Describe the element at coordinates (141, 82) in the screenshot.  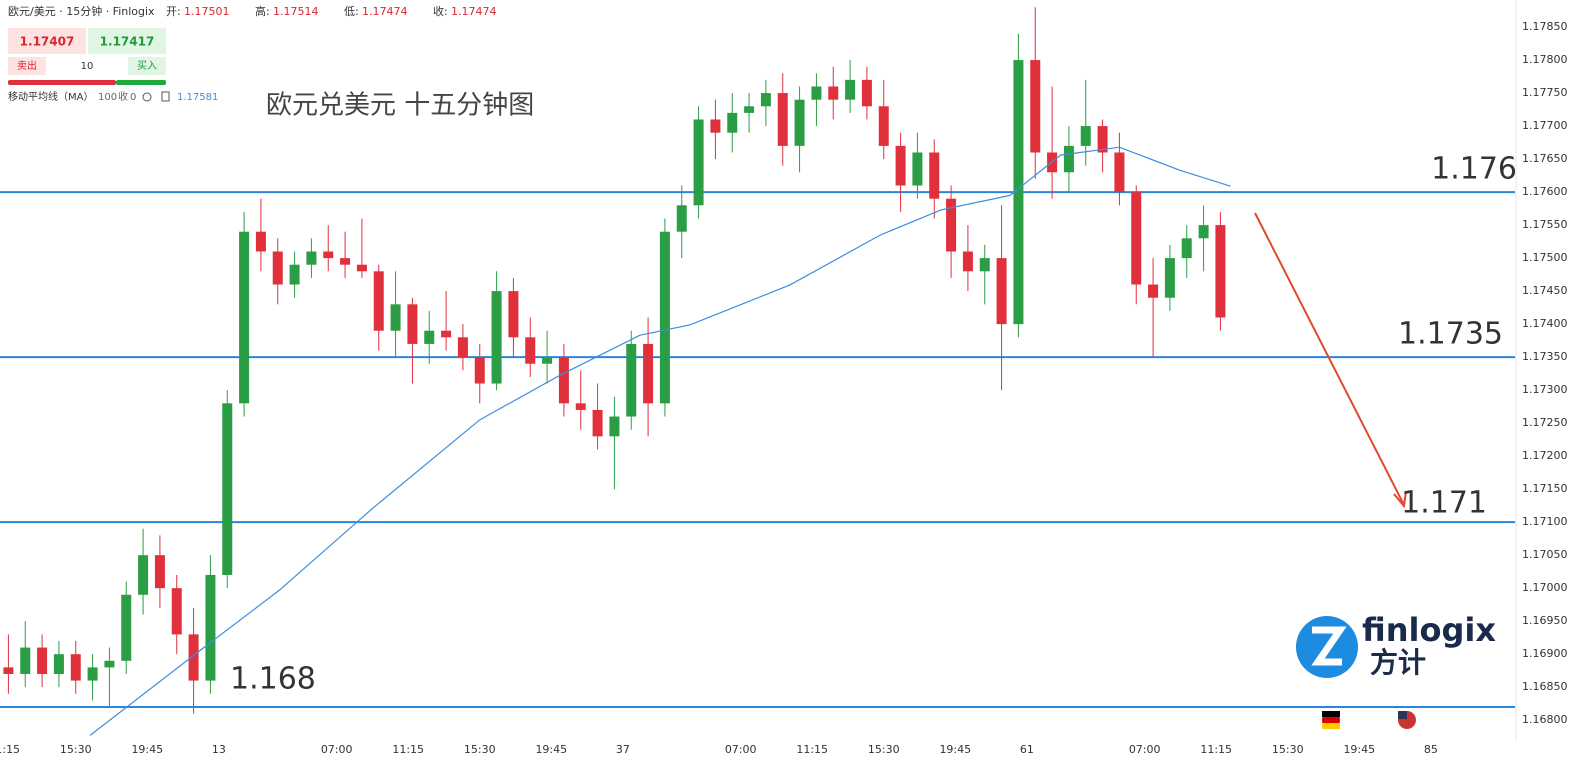
I see `buy-bar` at that location.